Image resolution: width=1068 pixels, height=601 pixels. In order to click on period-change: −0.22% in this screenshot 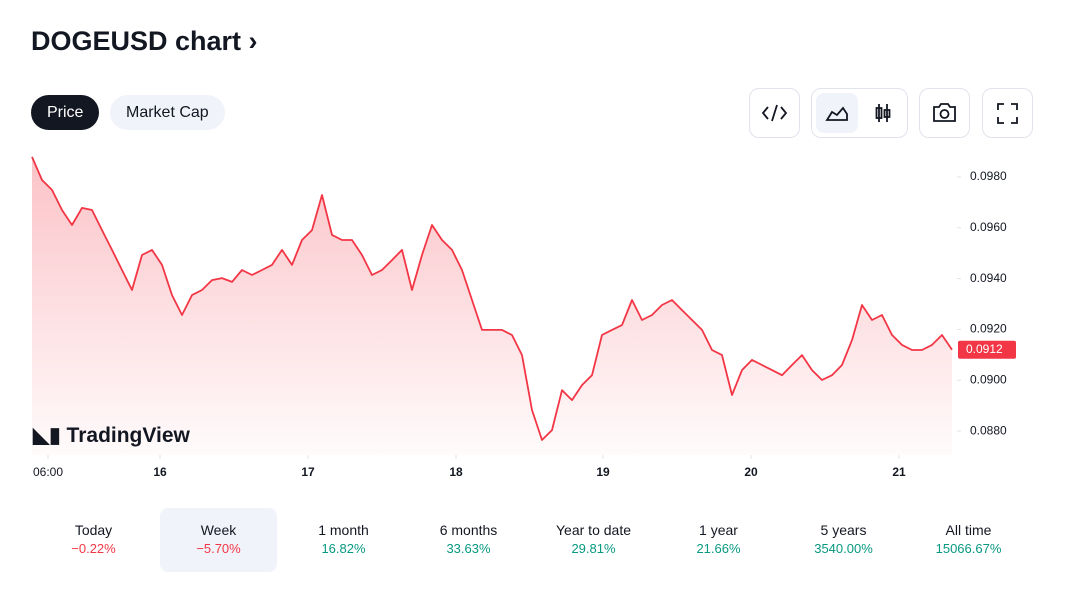, I will do `click(93, 548)`.